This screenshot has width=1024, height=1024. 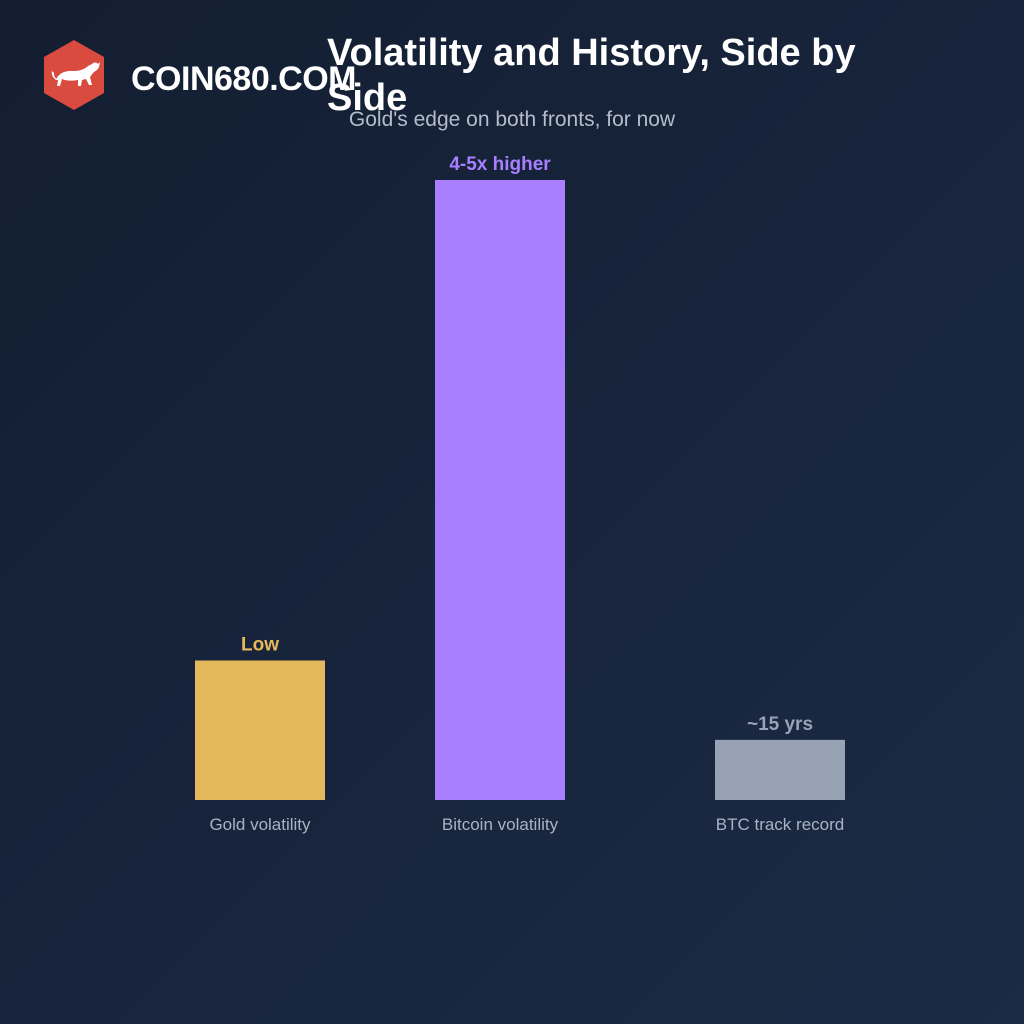 What do you see at coordinates (260, 645) in the screenshot?
I see `data-label-gold-volatility: Low` at bounding box center [260, 645].